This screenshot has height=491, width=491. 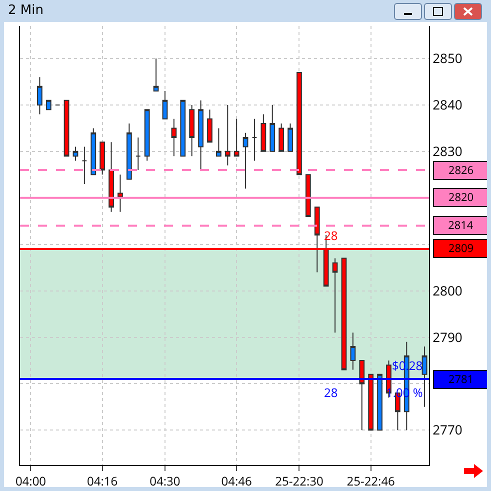 What do you see at coordinates (102, 481) in the screenshot?
I see `x-tick-label: 04:16` at bounding box center [102, 481].